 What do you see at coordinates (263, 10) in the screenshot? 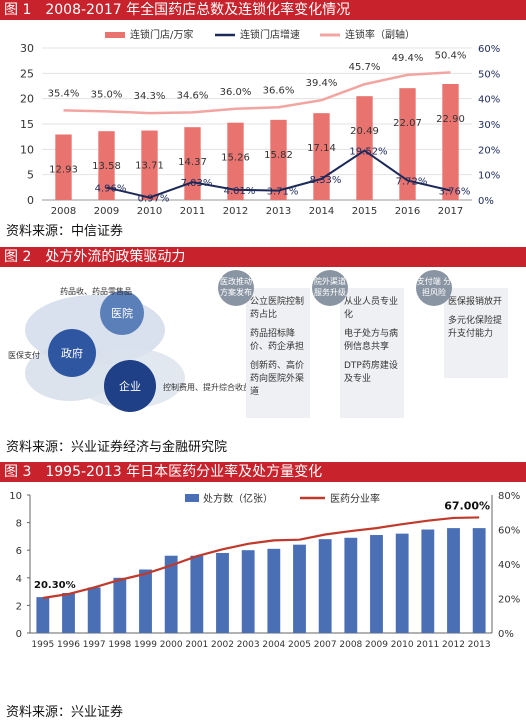
I see `fig1-title: 图 1 2008-2017 年全国药店总数及连锁化率变化情况` at bounding box center [263, 10].